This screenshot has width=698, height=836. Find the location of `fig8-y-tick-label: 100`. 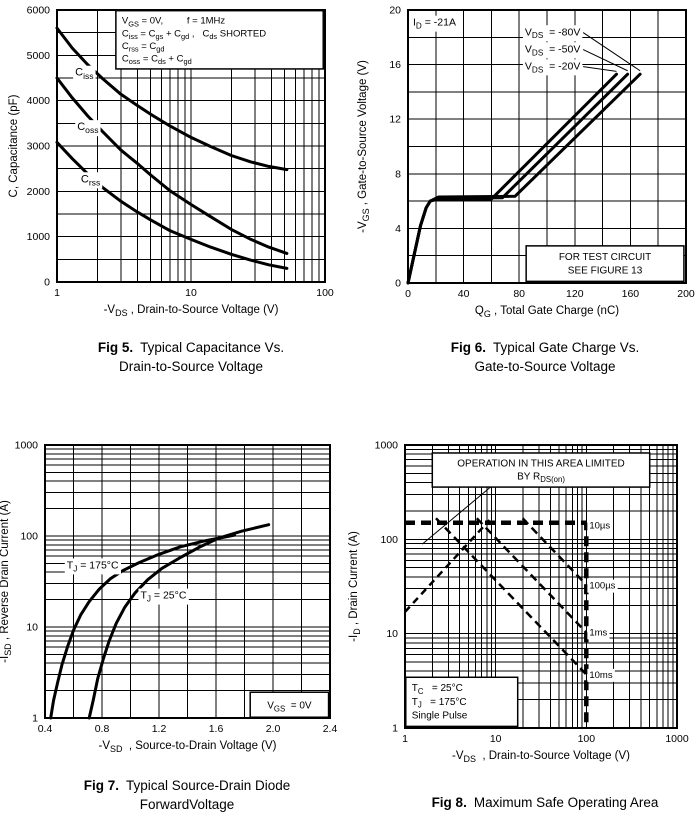

fig8-y-tick-label: 100 is located at coordinates (389, 540).